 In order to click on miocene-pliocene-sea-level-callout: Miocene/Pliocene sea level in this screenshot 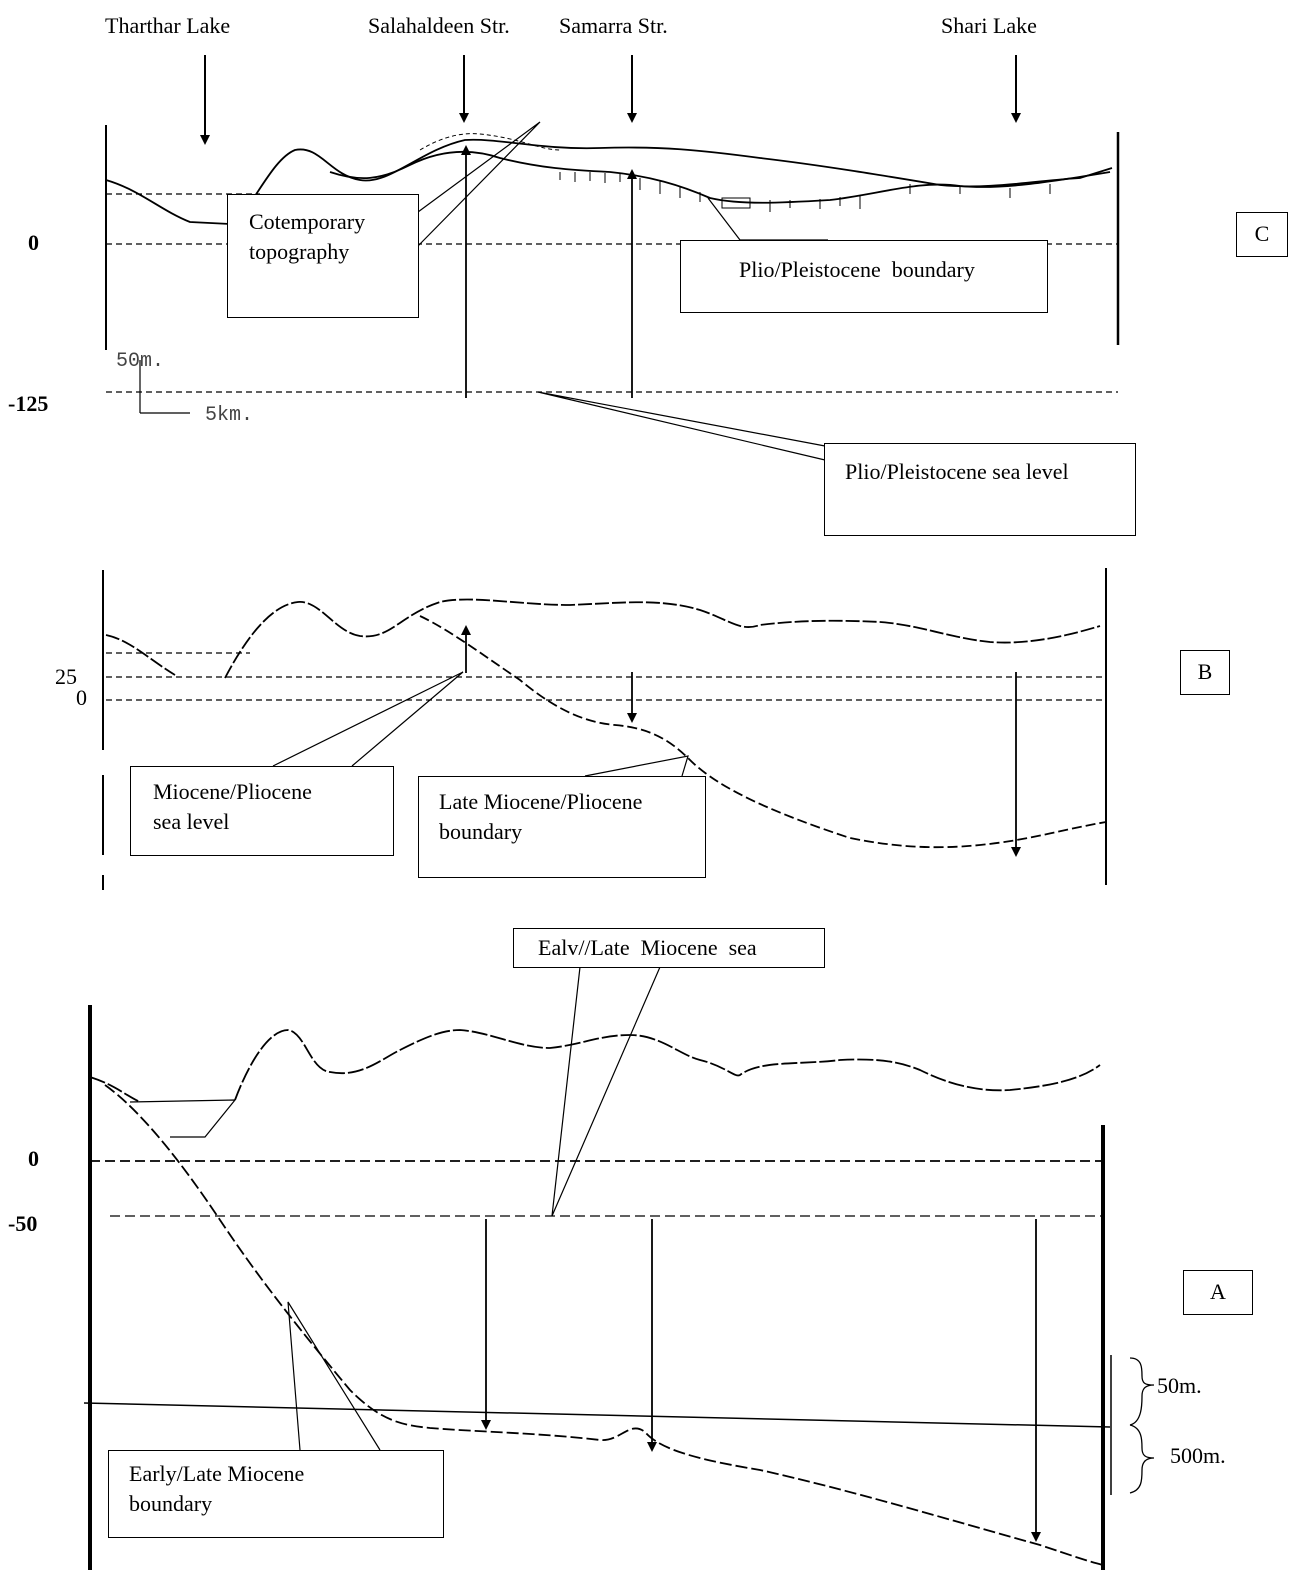, I will do `click(262, 811)`.